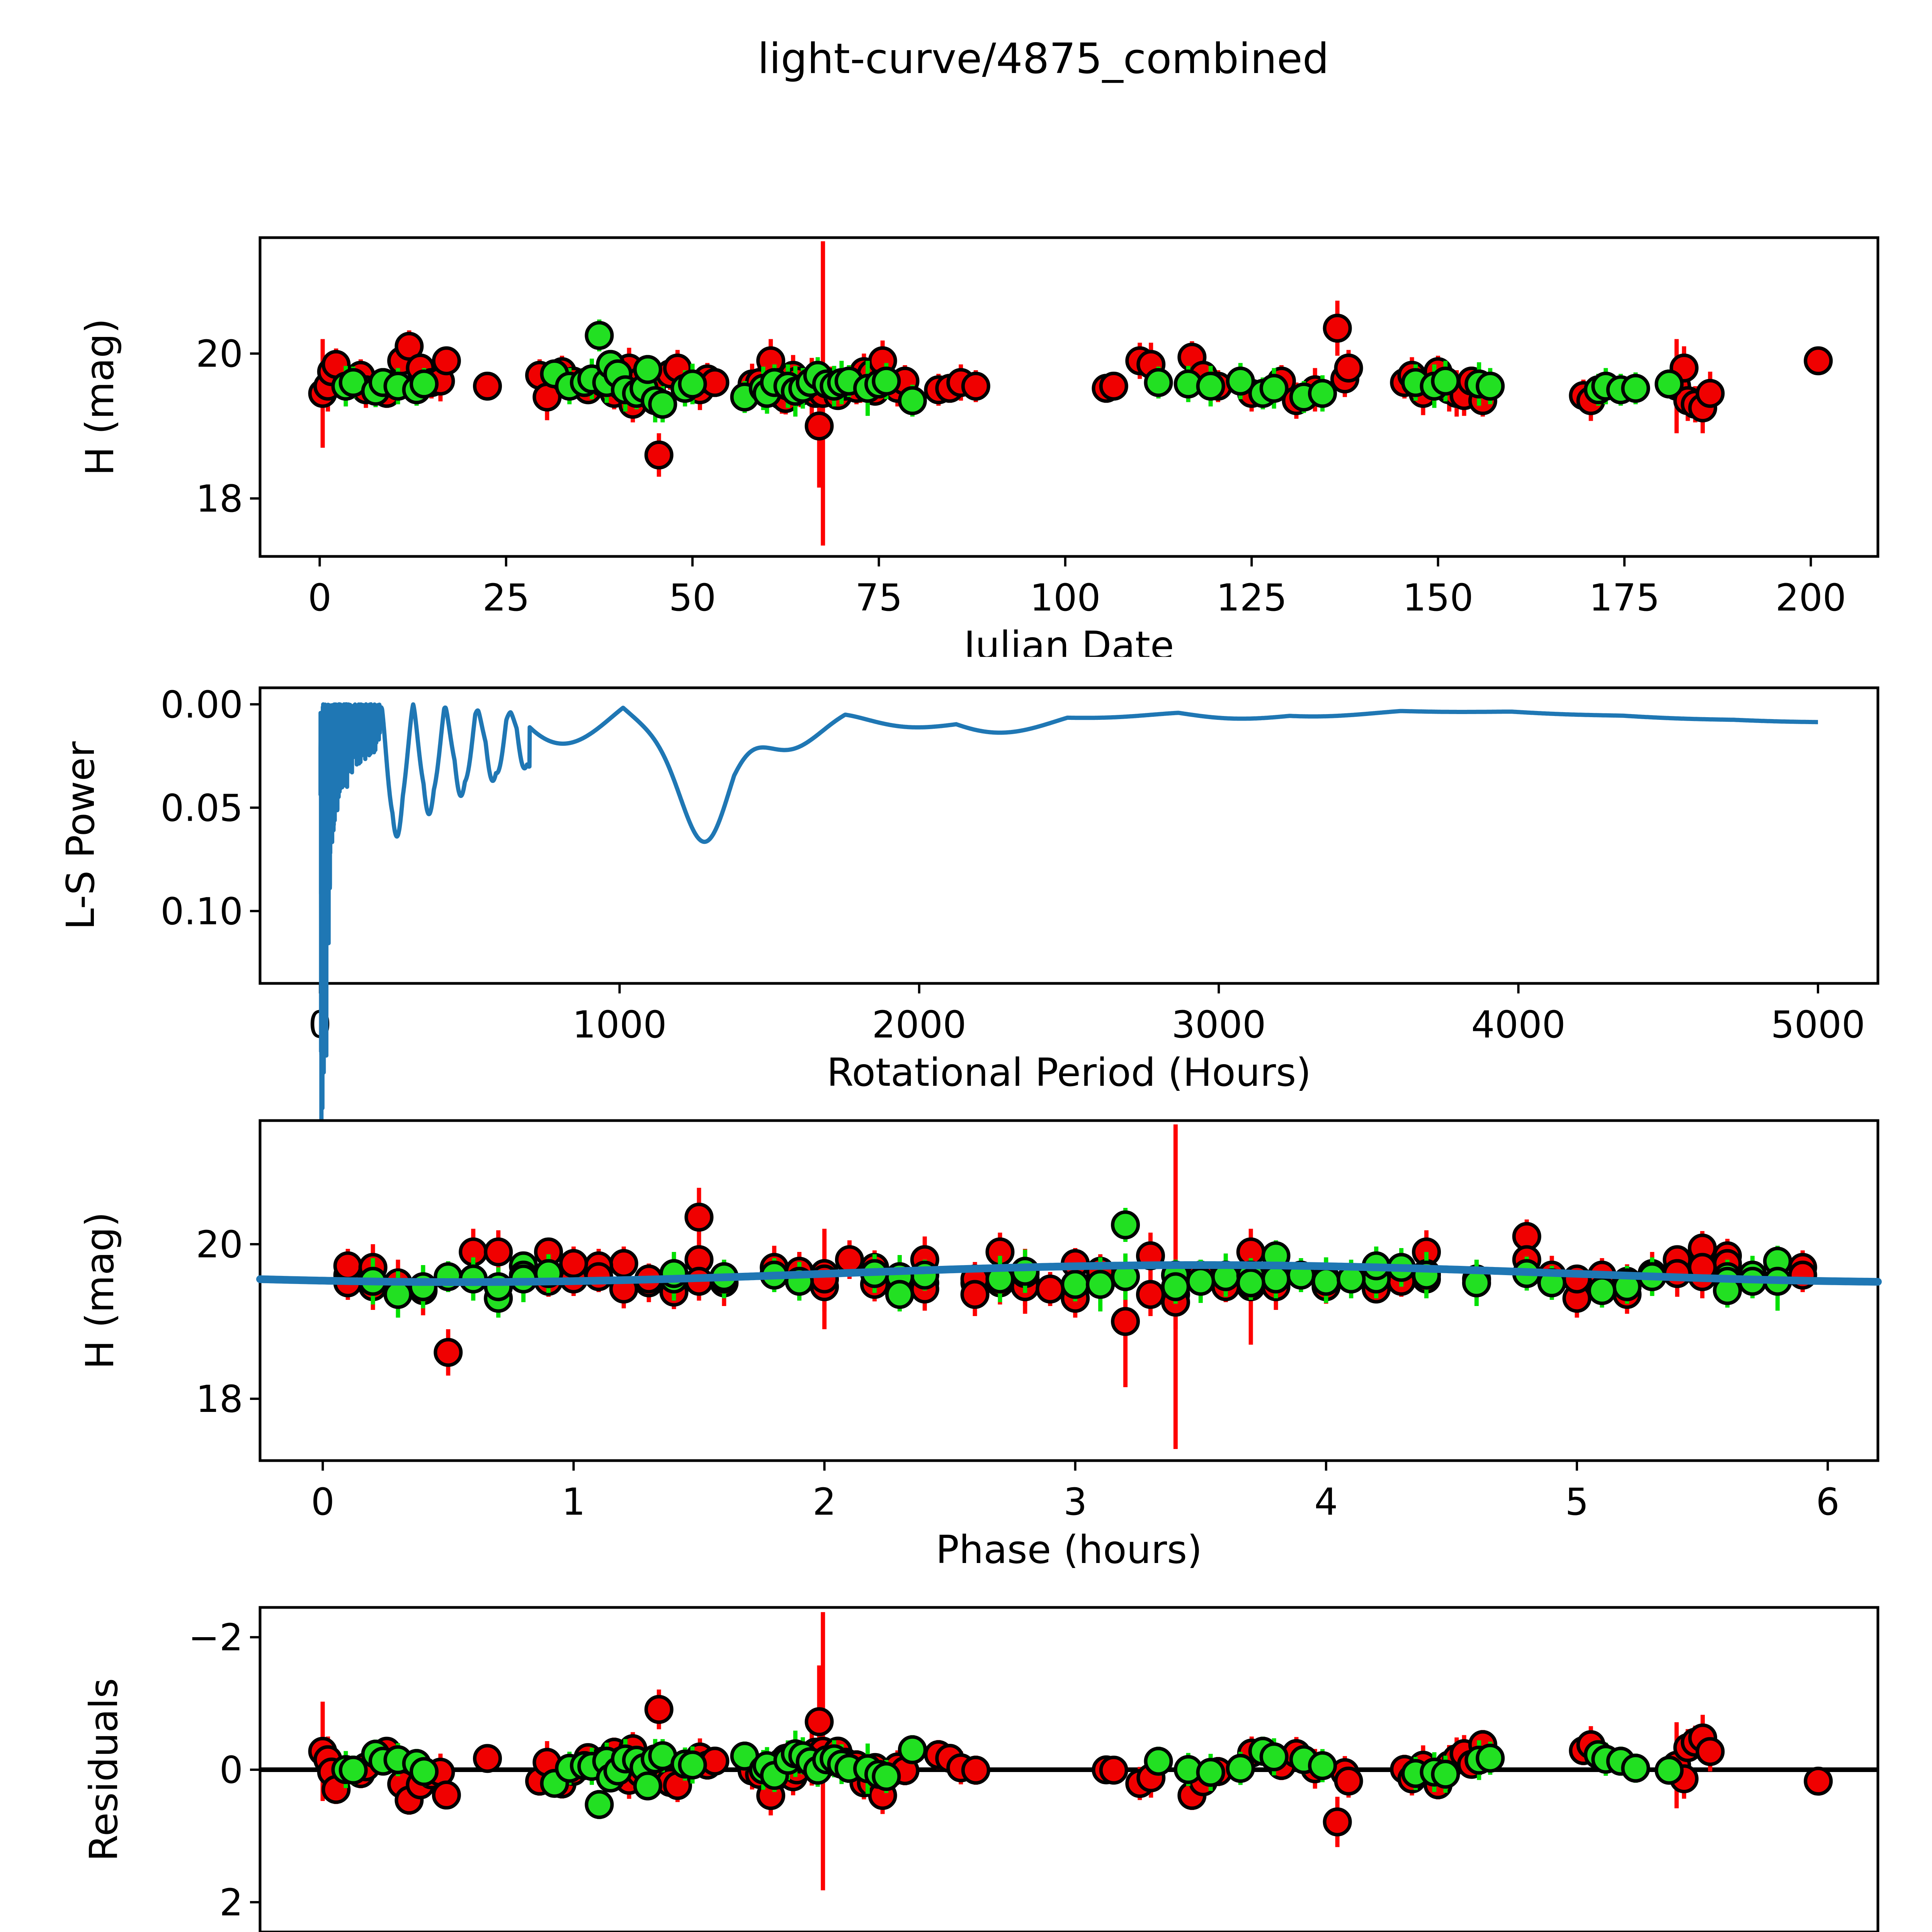 Image resolution: width=1932 pixels, height=1932 pixels. Describe the element at coordinates (1065, 597) in the screenshot. I see `x-tick-label: 100` at that location.